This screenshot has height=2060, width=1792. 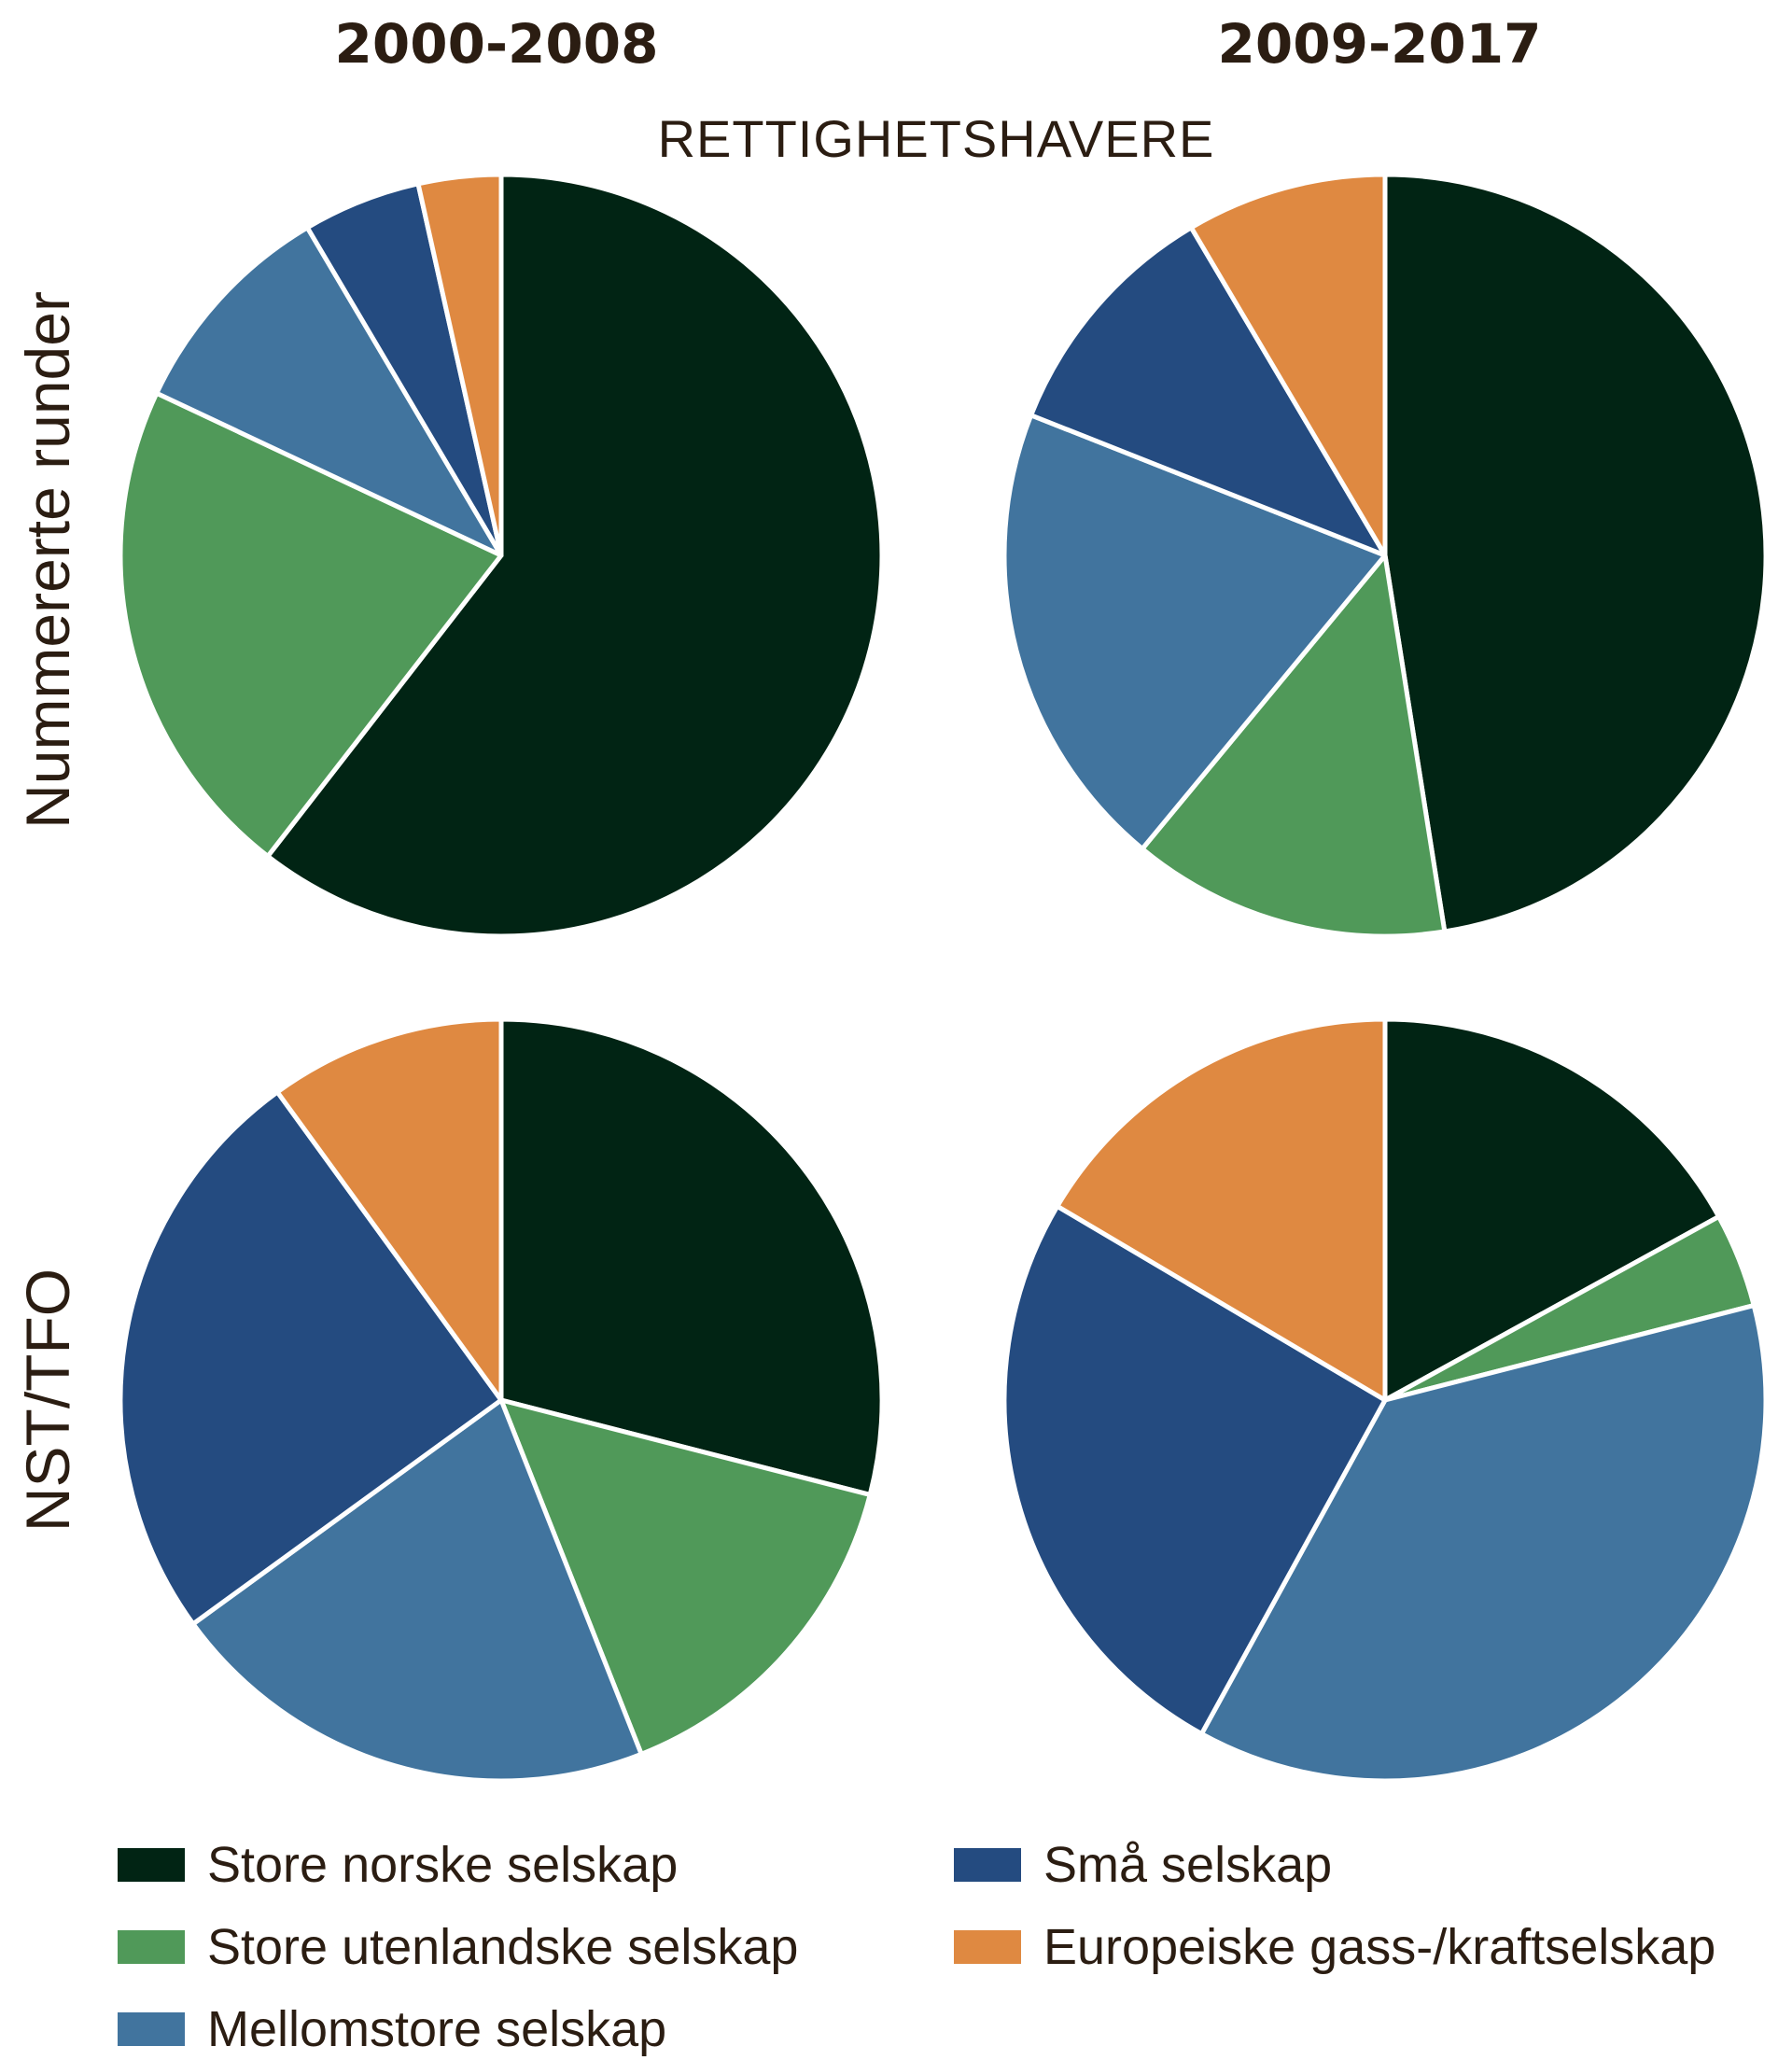 What do you see at coordinates (1483, 1543) in the screenshot?
I see `pie-4-slice-mellomstore-selskap` at bounding box center [1483, 1543].